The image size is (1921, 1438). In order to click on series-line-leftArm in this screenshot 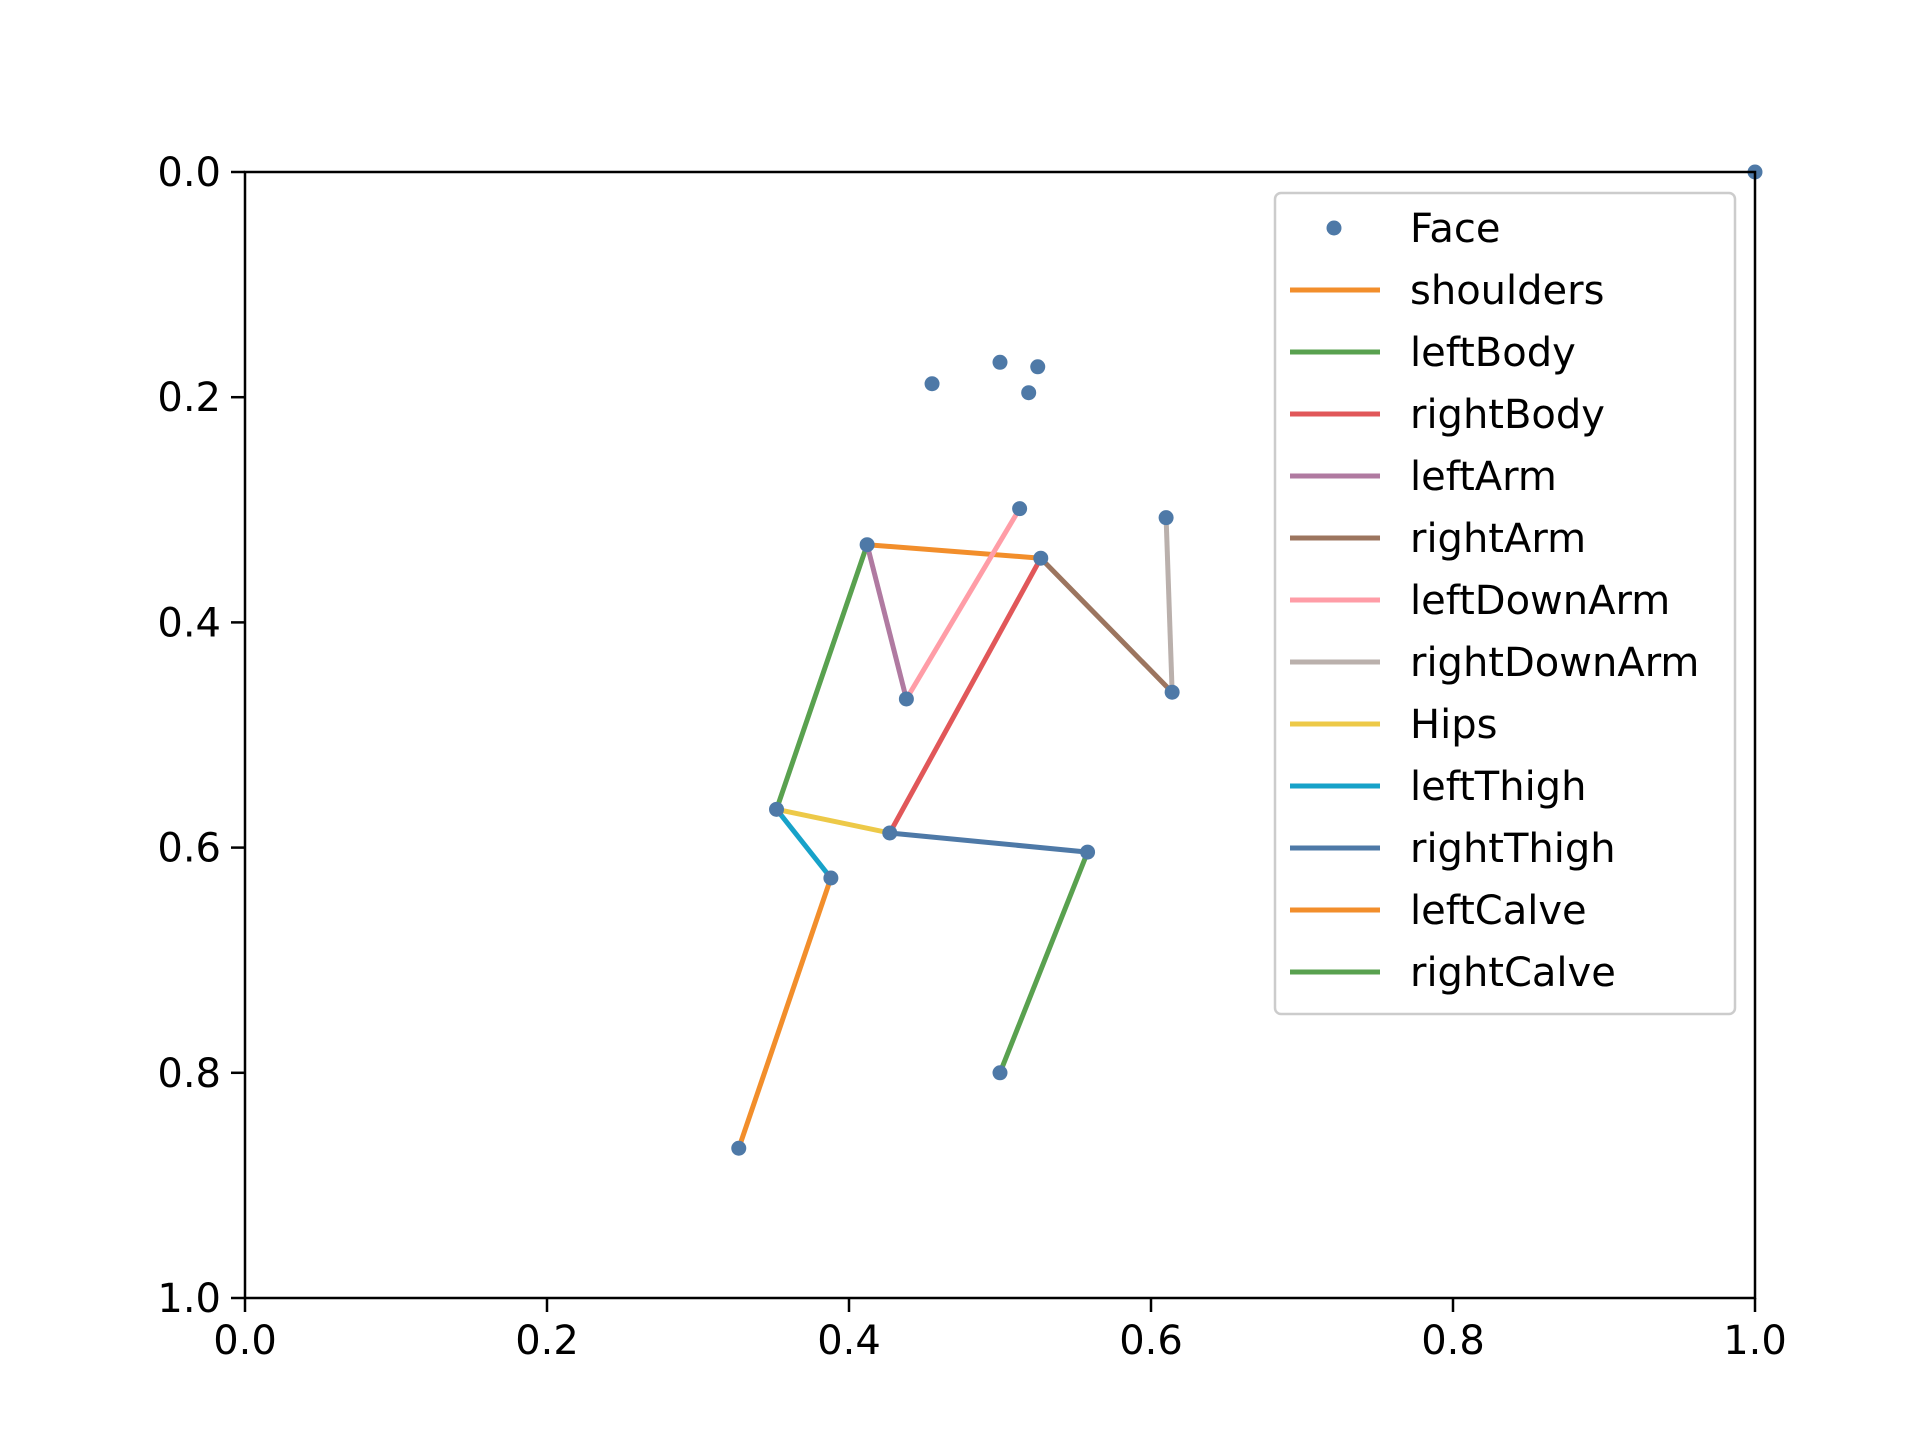, I will do `click(886, 622)`.